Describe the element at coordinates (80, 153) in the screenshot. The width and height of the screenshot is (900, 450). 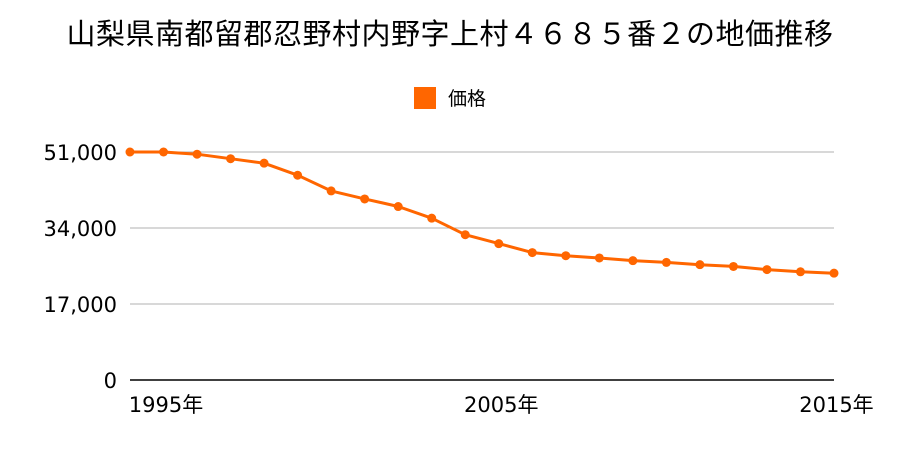
I see `y-tick-label: 51,000` at that location.